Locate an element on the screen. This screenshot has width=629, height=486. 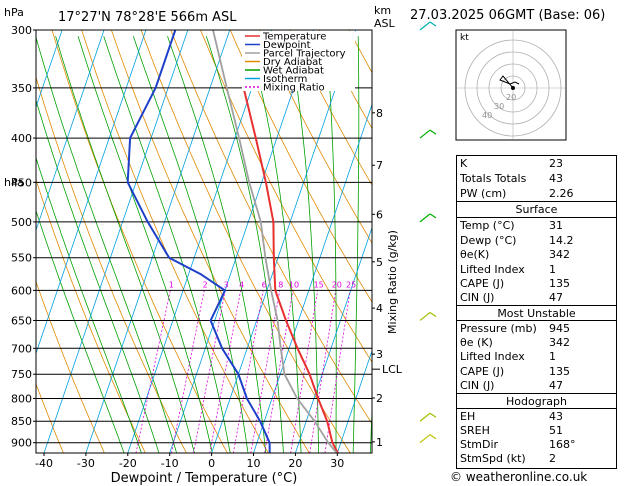
mixing-ratio-label: 3 is located at coordinates (226, 284).